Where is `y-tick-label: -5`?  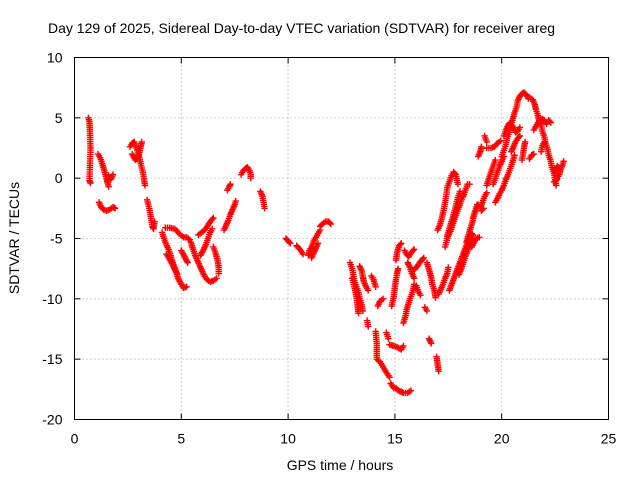 y-tick-label: -5 is located at coordinates (56, 239).